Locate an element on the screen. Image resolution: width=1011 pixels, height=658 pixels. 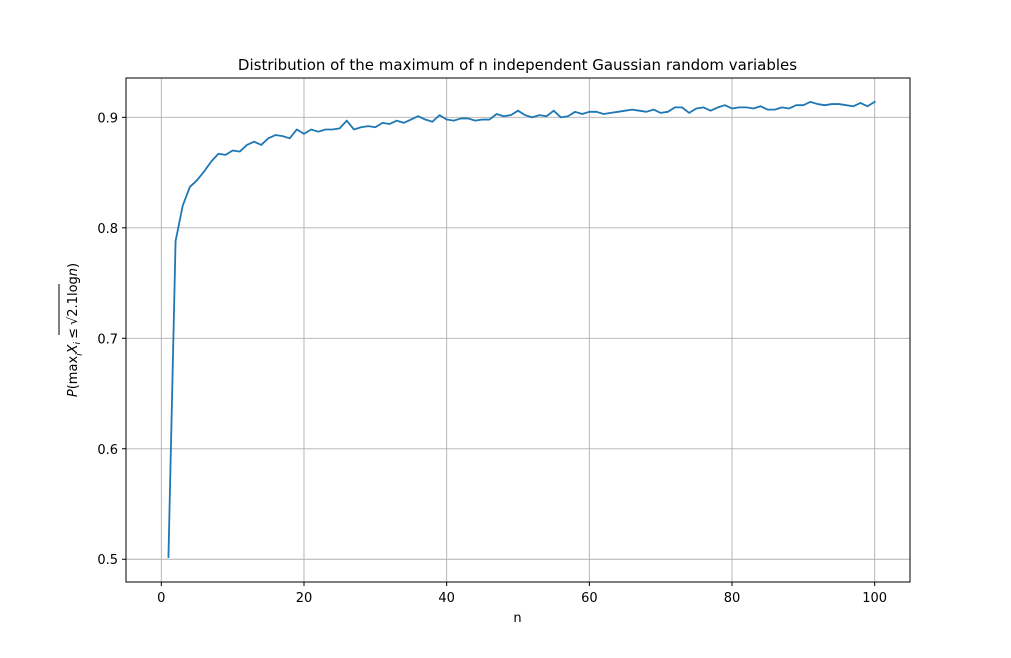
x-tick-label: 80 is located at coordinates (732, 598).